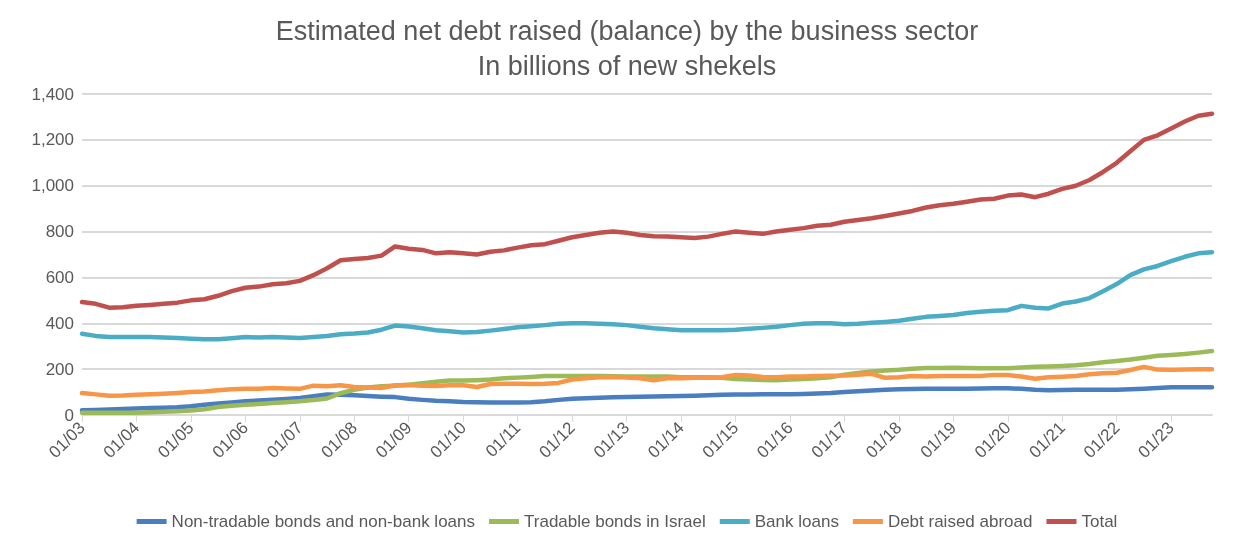 The image size is (1254, 547). I want to click on y-tick-label: 0, so click(69, 415).